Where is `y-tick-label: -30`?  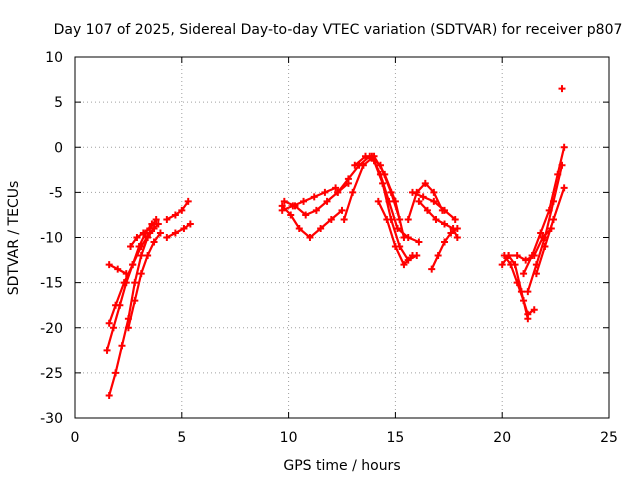
y-tick-label: -30 is located at coordinates (51, 419).